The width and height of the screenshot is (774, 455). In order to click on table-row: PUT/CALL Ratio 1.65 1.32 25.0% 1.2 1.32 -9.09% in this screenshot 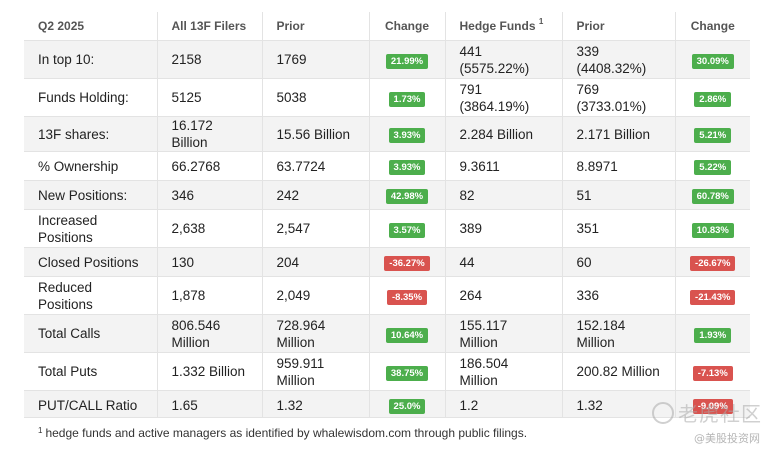, I will do `click(387, 405)`.